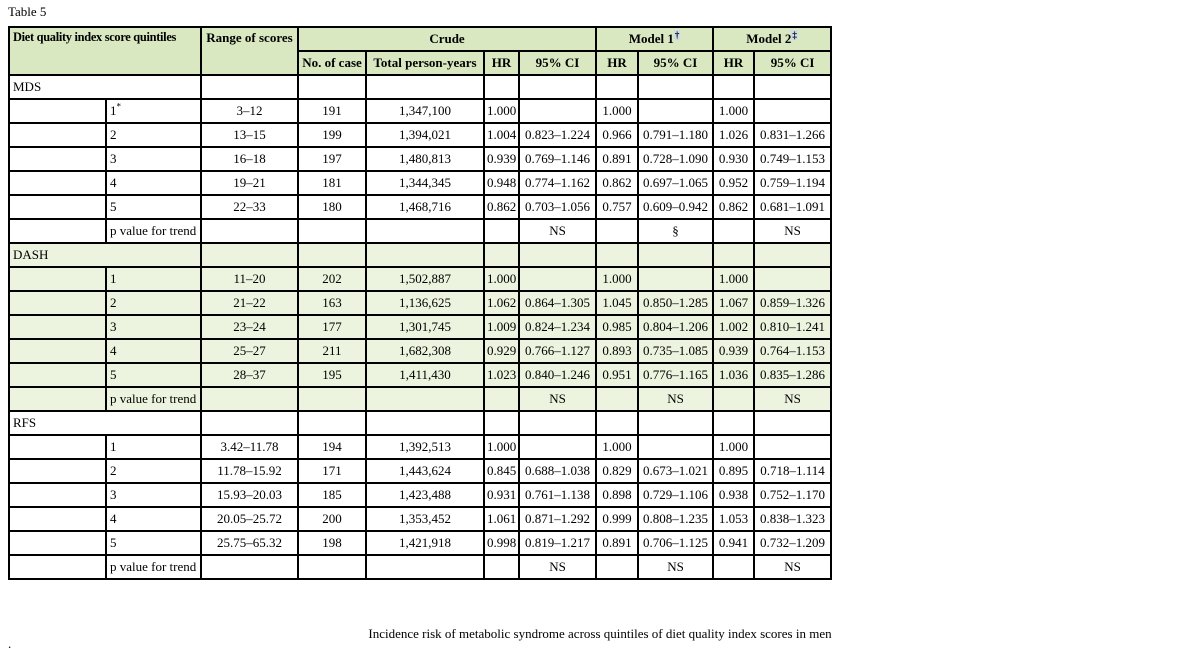 This screenshot has width=1200, height=654. Describe the element at coordinates (734, 159) in the screenshot. I see `model2-hr: 0.930` at that location.